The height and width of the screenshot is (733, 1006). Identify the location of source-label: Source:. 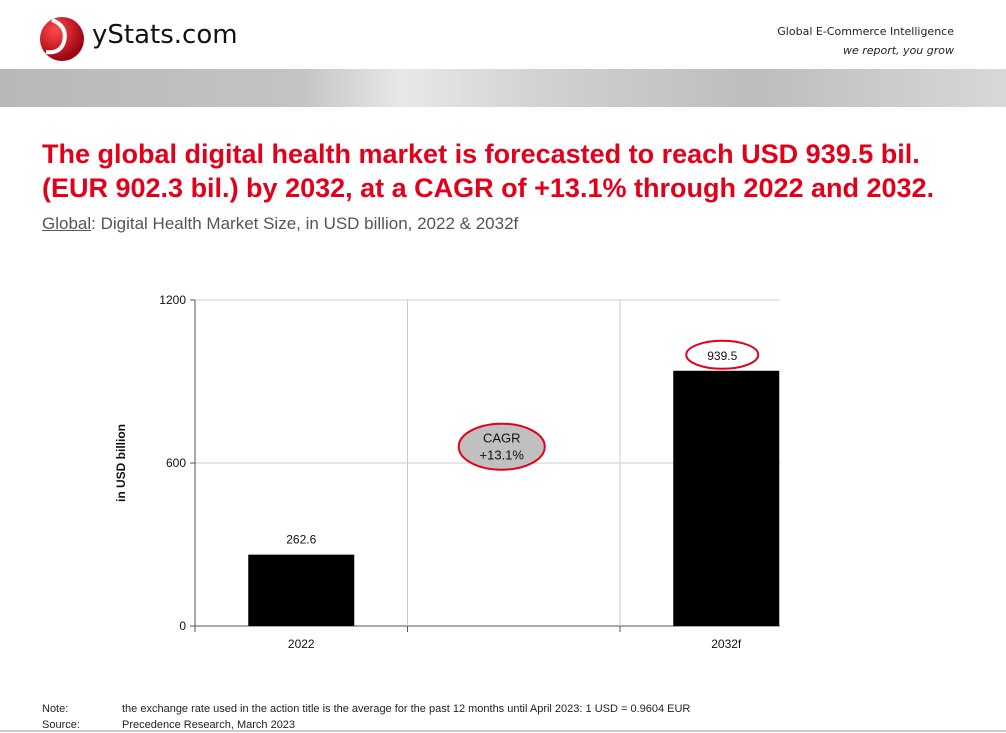
(61, 725).